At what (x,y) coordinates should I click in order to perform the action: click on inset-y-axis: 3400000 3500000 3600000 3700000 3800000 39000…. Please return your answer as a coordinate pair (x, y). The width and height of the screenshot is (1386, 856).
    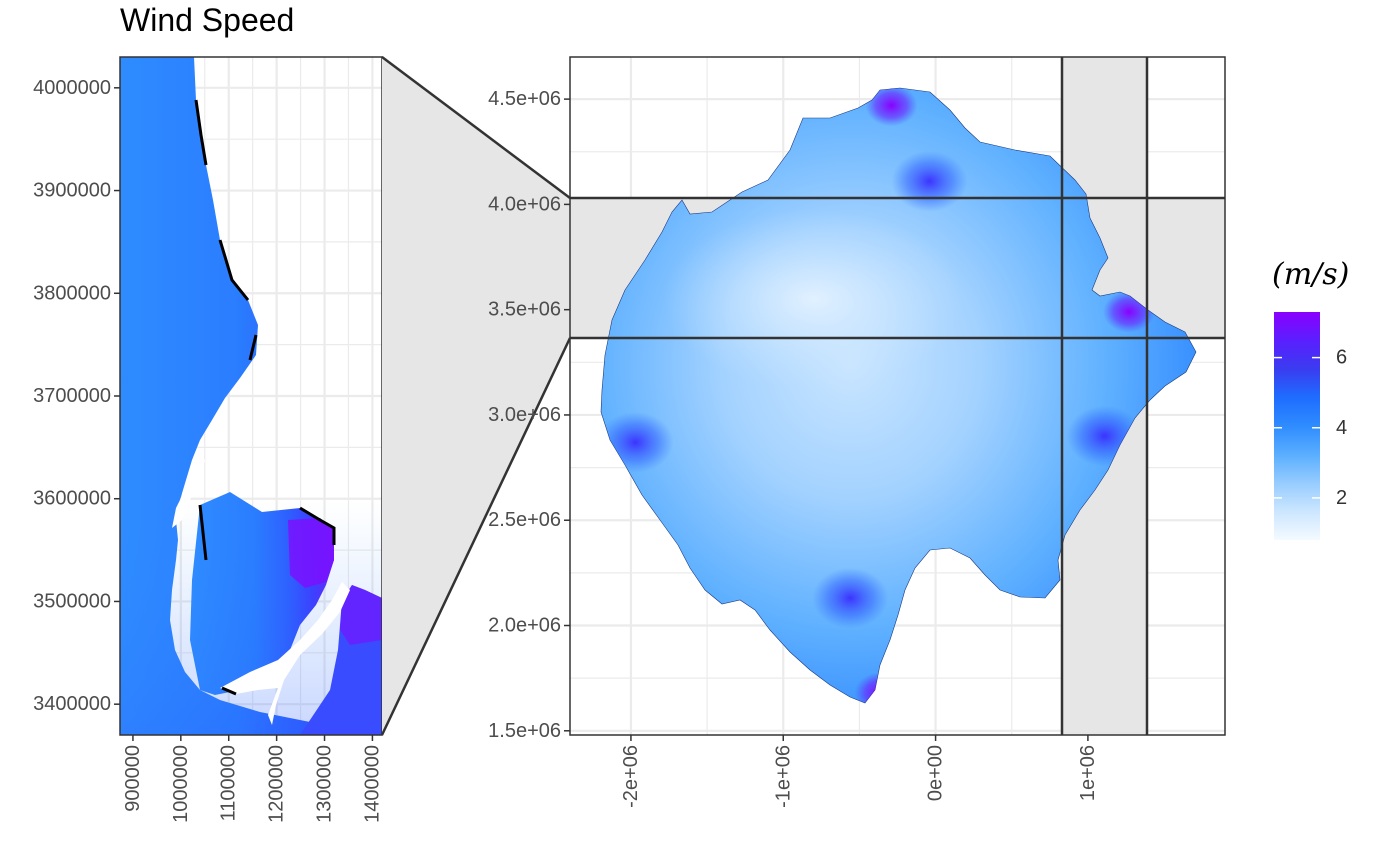
    Looking at the image, I should click on (76, 396).